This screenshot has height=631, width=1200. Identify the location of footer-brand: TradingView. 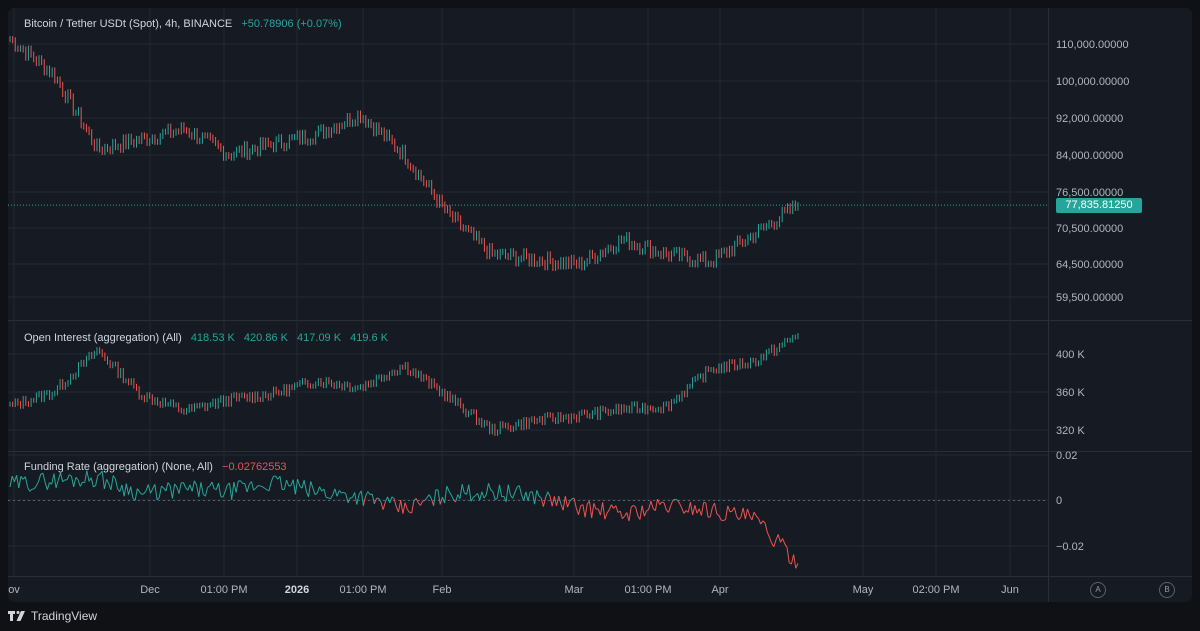
(64, 616).